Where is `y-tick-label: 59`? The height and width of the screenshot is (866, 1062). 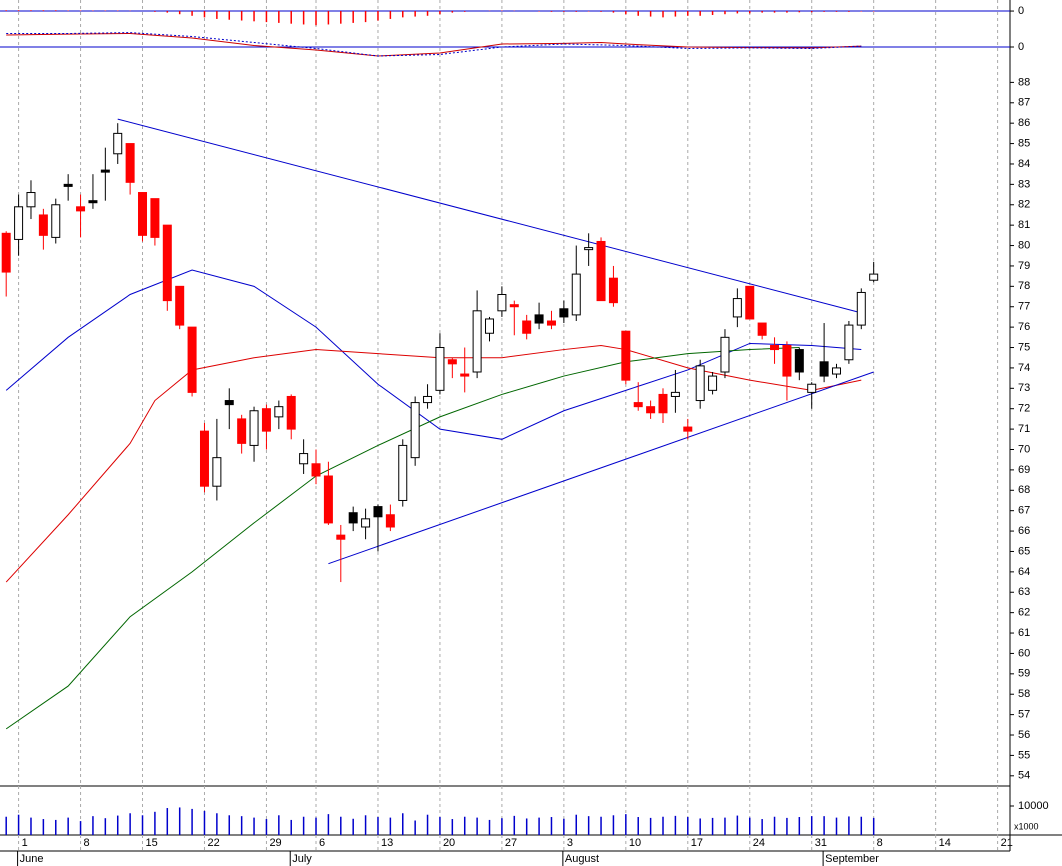
y-tick-label: 59 is located at coordinates (1024, 674).